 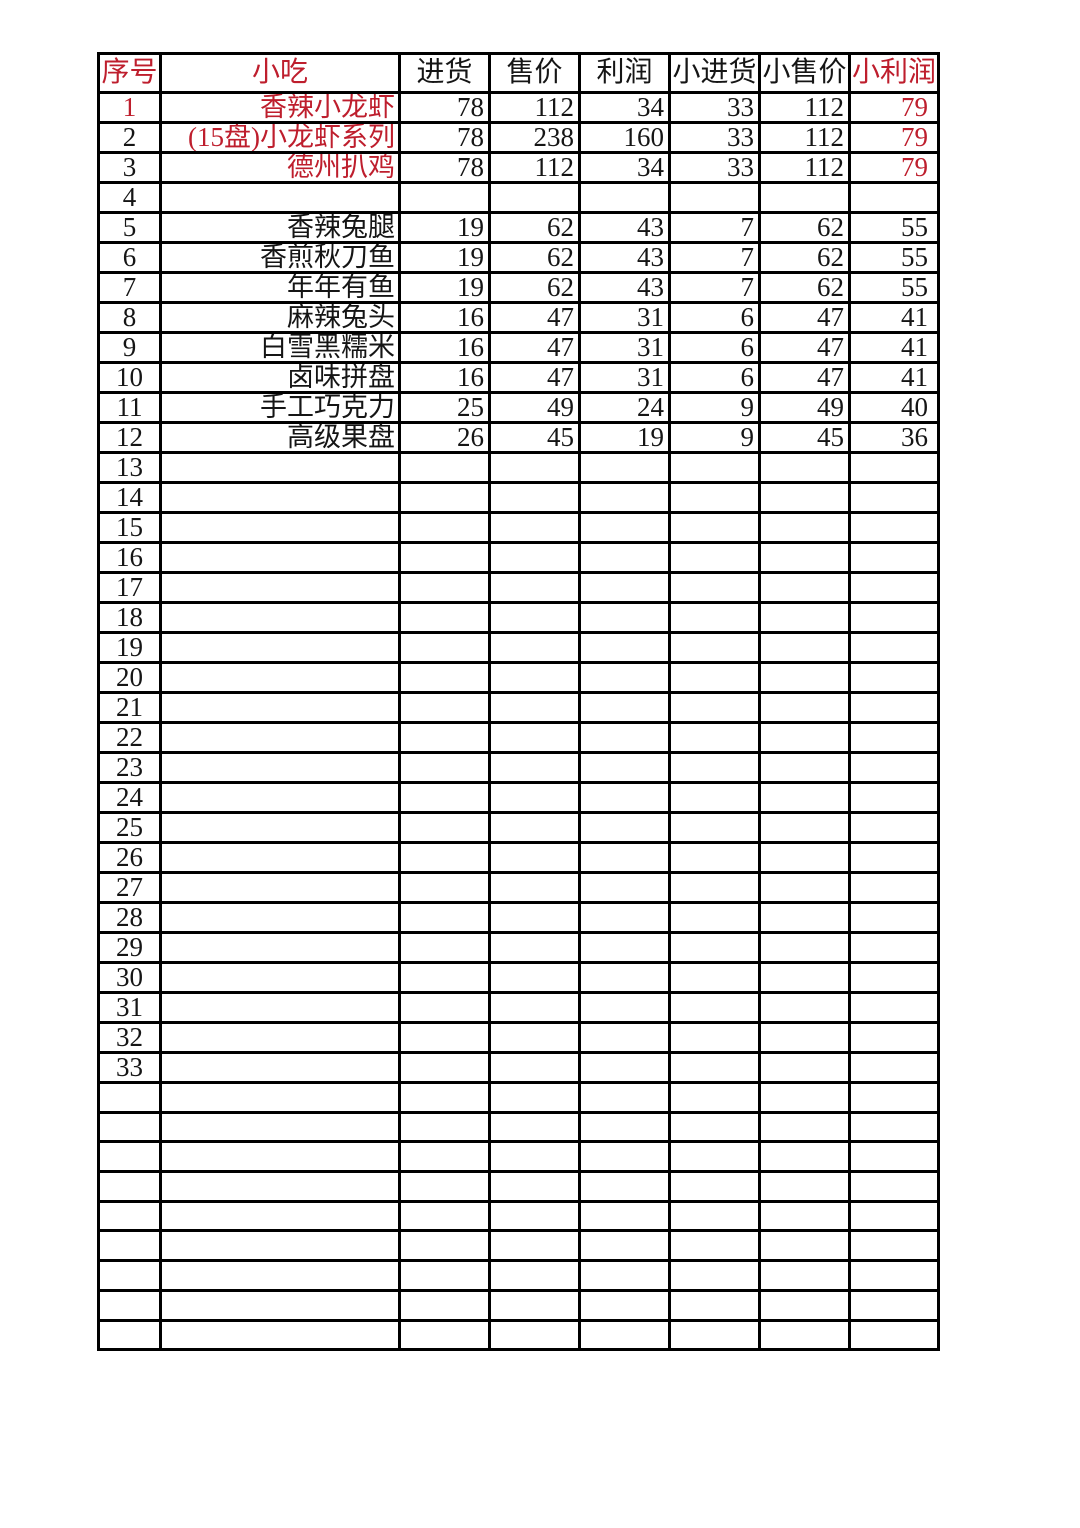 What do you see at coordinates (518, 467) in the screenshot?
I see `table-row: 13` at bounding box center [518, 467].